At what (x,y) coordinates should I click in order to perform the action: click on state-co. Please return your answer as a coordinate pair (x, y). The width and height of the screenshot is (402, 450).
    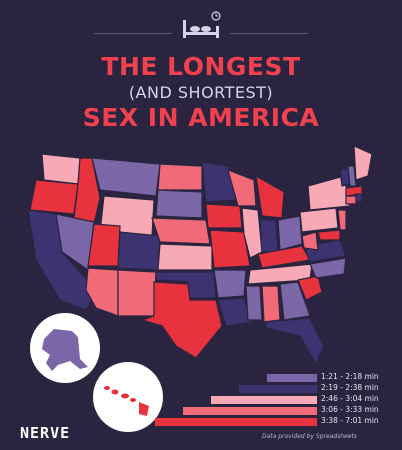
    Looking at the image, I should click on (139, 251).